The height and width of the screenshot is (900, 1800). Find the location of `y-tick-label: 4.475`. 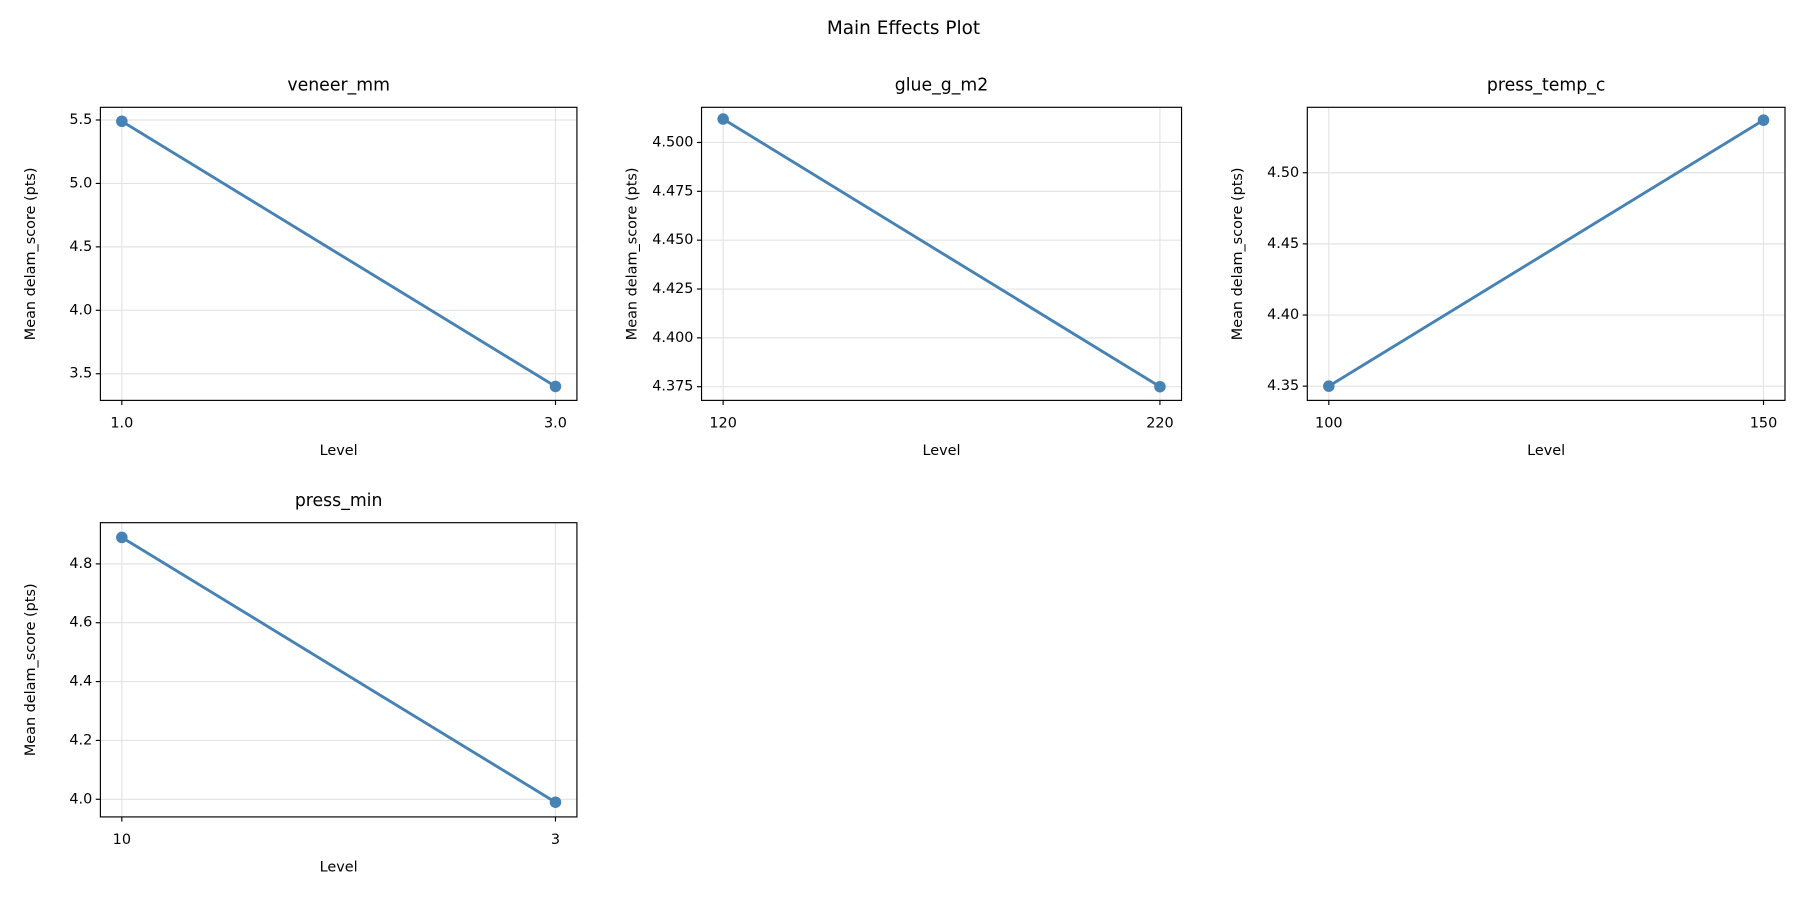

y-tick-label: 4.475 is located at coordinates (672, 191).